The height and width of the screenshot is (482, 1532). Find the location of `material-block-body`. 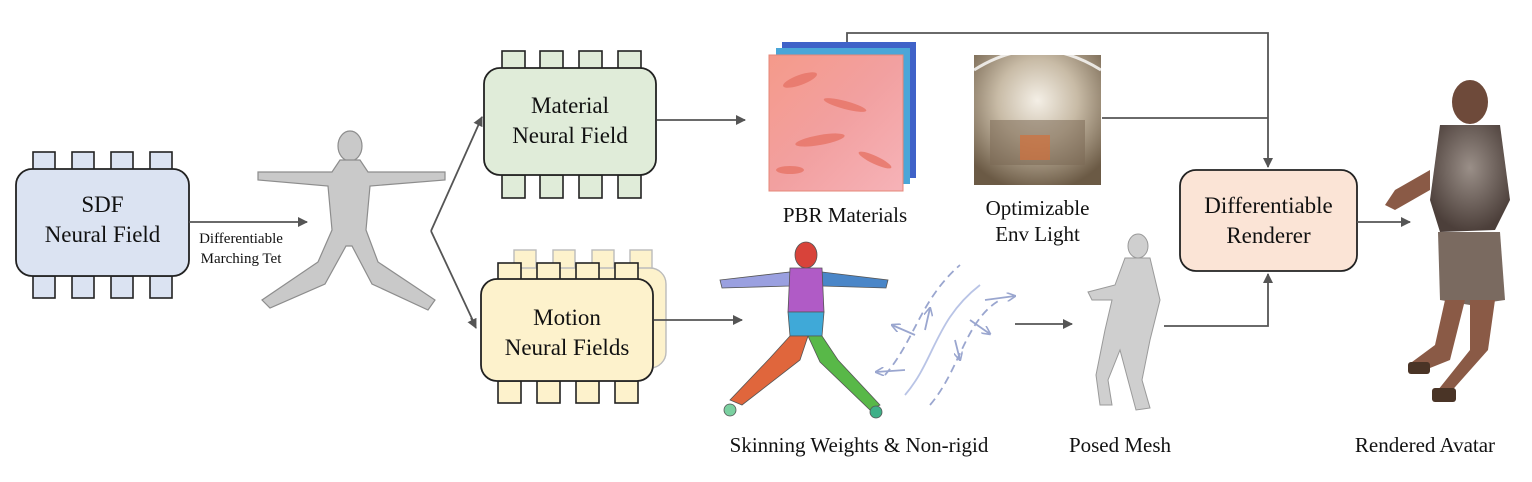

material-block-body is located at coordinates (570, 121).